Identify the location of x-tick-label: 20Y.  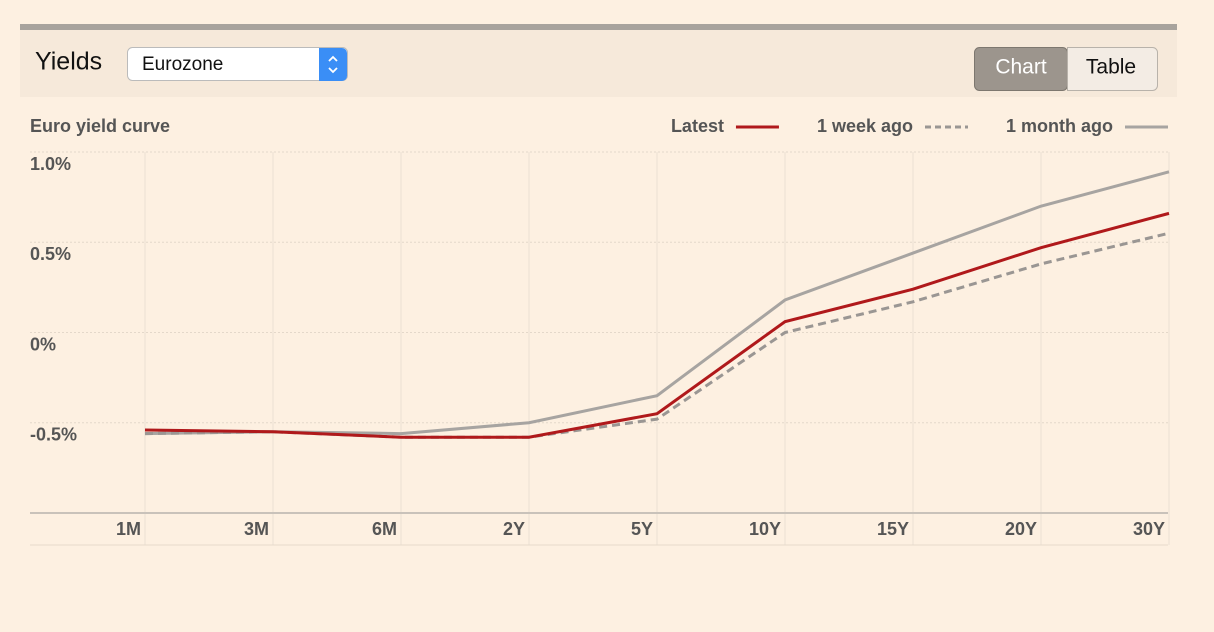
(1021, 529).